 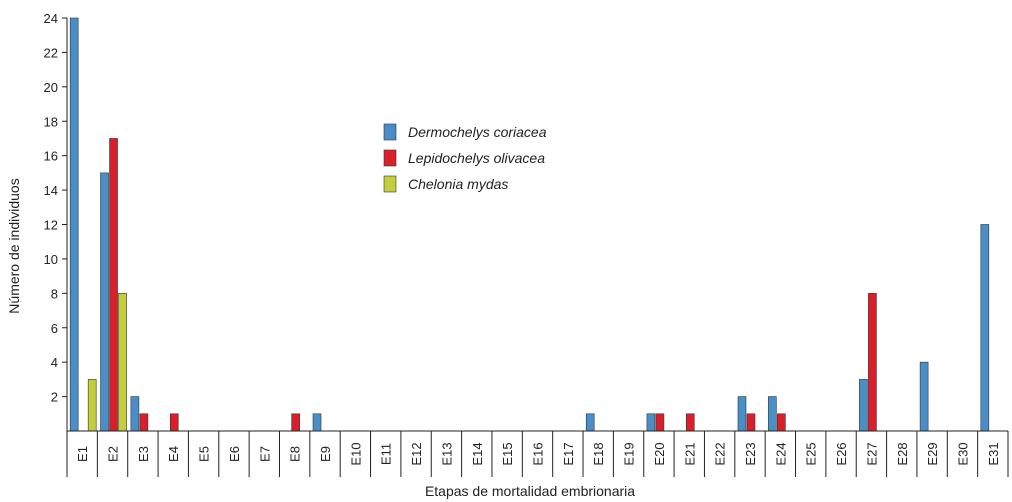 What do you see at coordinates (14, 245) in the screenshot?
I see `y-axis-title: Número de individuos` at bounding box center [14, 245].